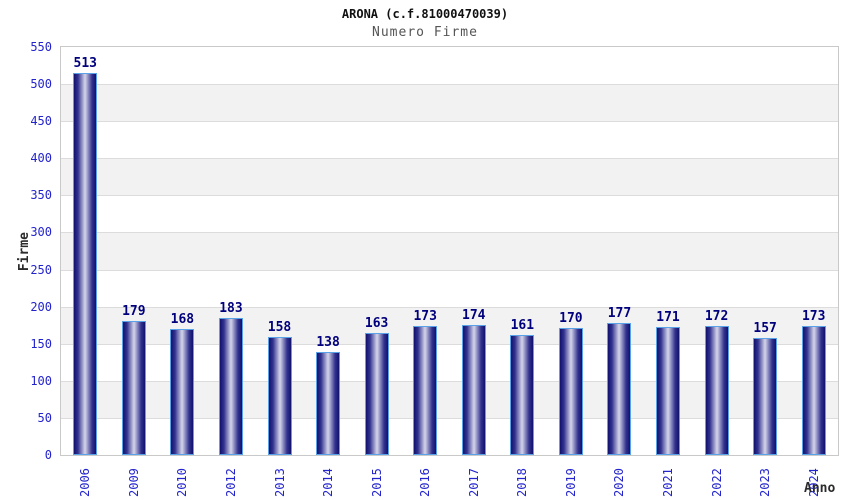 This screenshot has width=850, height=500. Describe the element at coordinates (231, 308) in the screenshot. I see `bar-value-label: 183` at that location.